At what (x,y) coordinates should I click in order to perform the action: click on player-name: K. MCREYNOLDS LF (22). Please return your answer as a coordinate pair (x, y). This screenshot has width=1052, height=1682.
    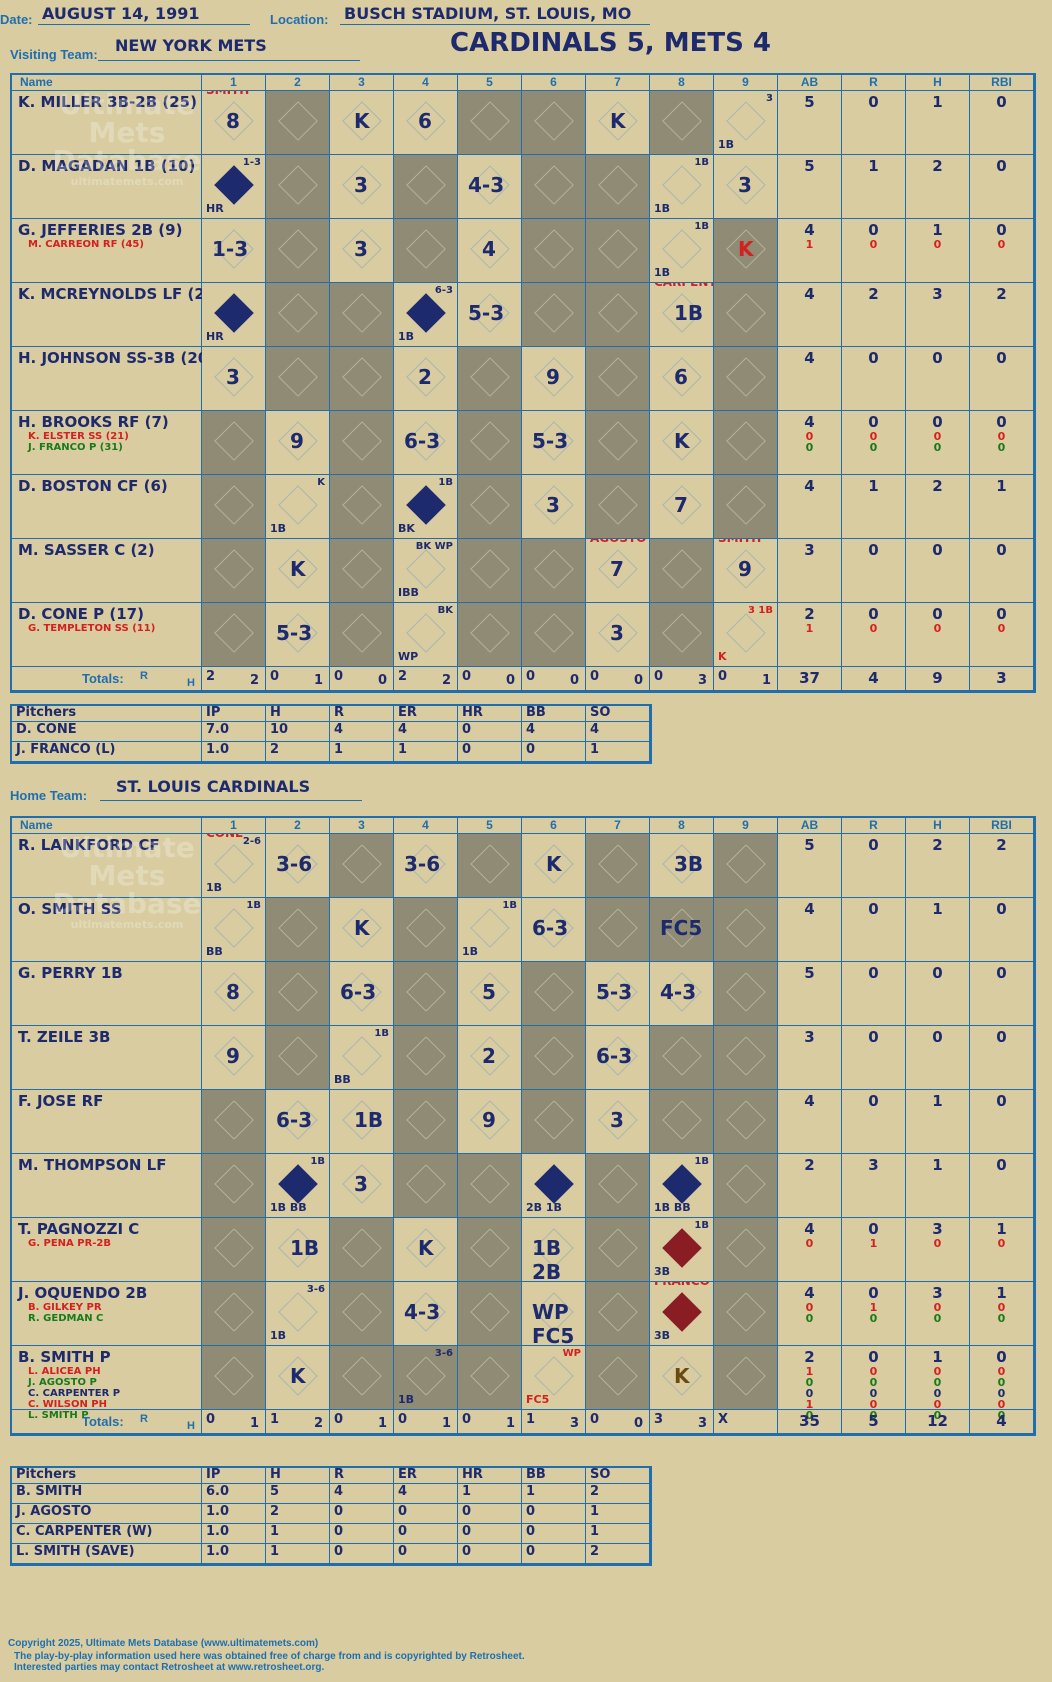
    Looking at the image, I should click on (120, 294).